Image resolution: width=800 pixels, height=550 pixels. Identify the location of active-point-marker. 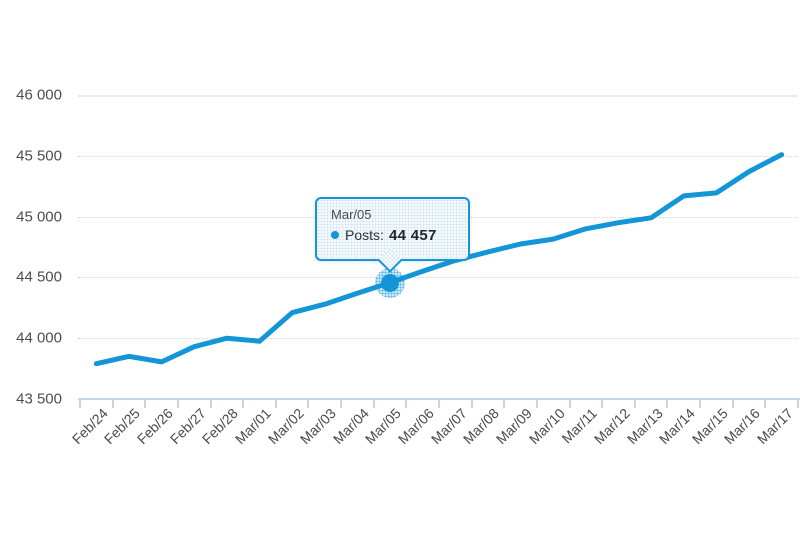
(390, 282).